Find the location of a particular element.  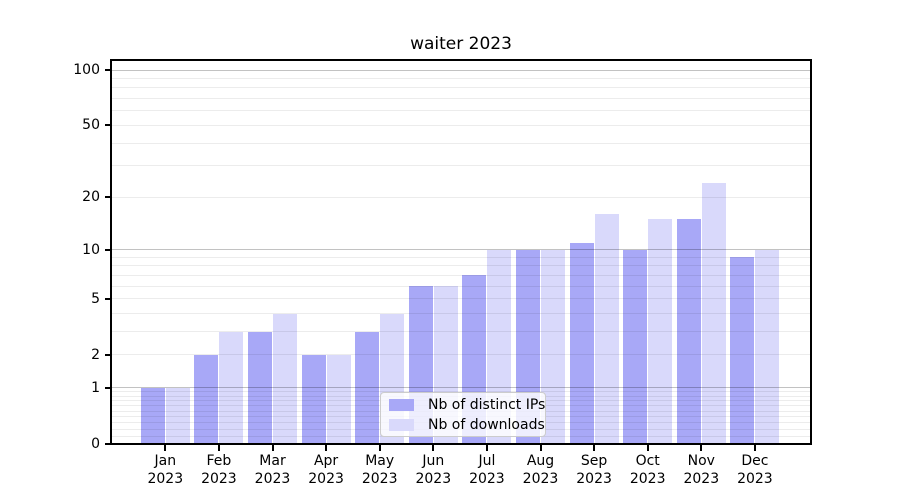

x-tick-label-apr: Apr 2023 is located at coordinates (326, 470).